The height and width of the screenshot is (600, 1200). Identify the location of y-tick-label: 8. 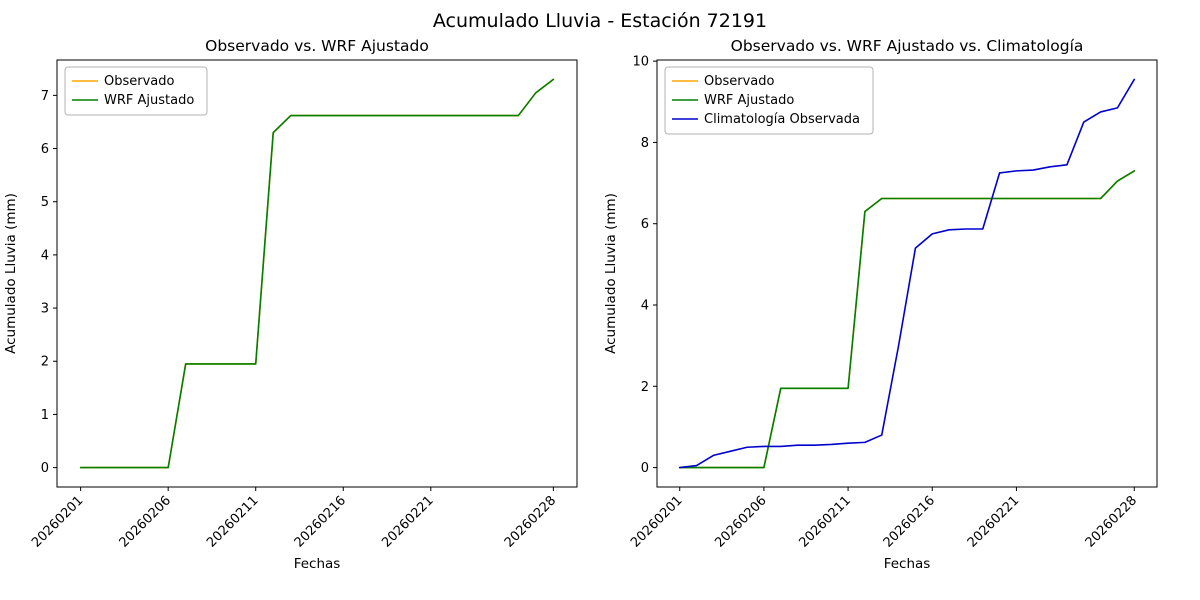
(645, 143).